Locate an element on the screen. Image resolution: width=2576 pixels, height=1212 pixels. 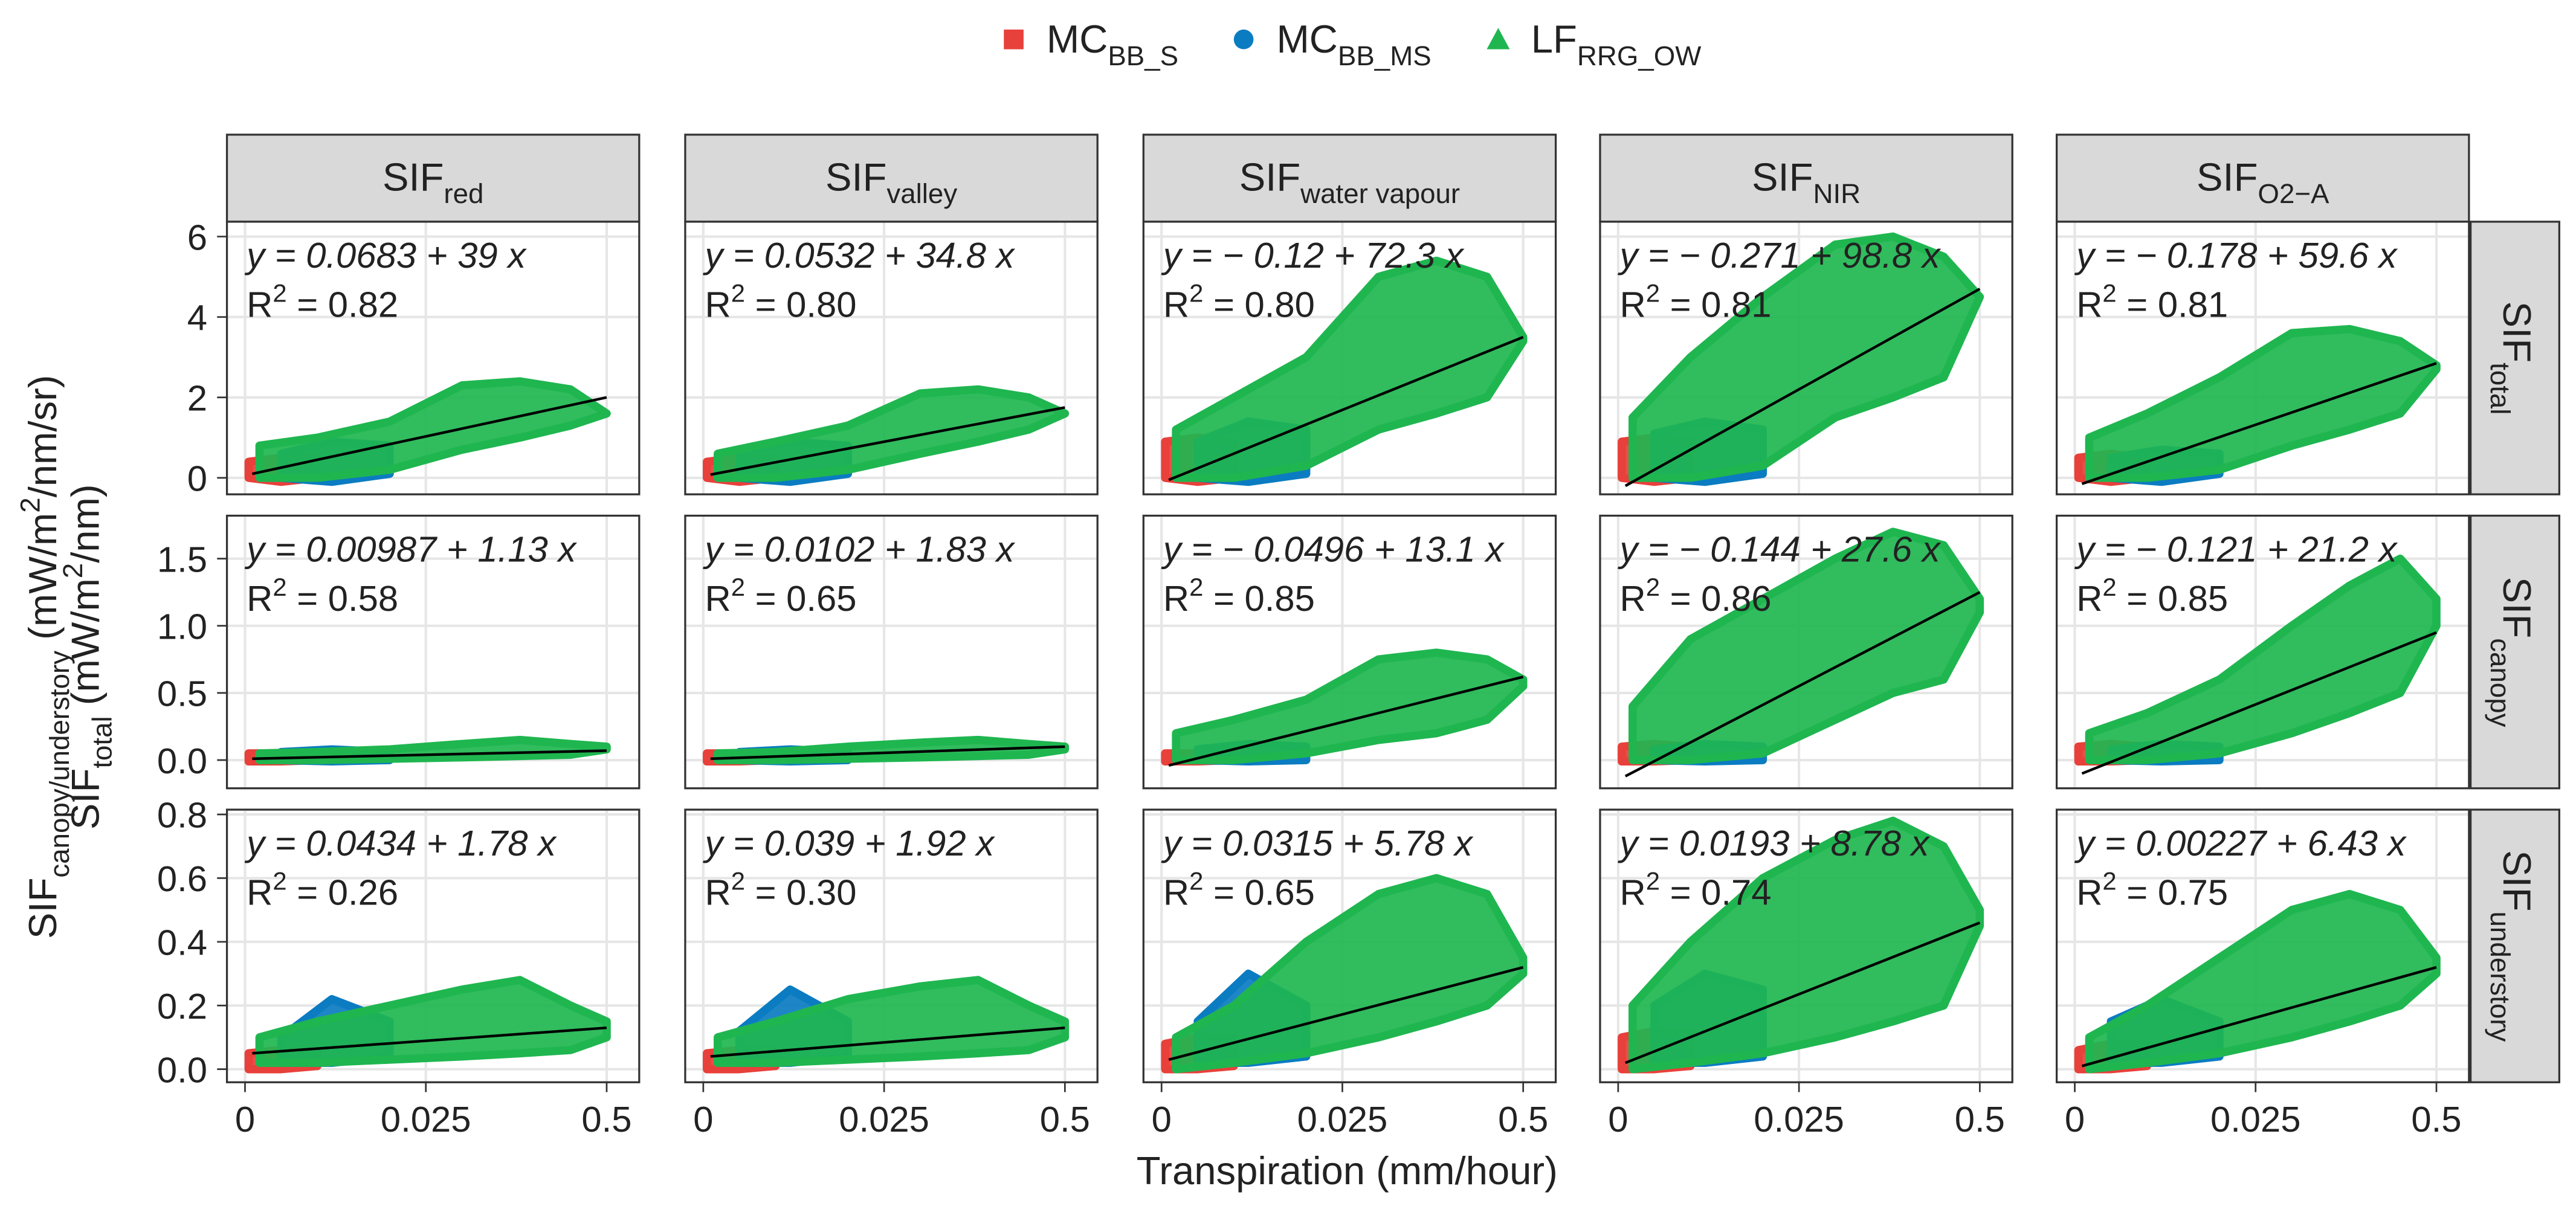
x-axis-label: Transpiration (mm/hour) is located at coordinates (1348, 1171).